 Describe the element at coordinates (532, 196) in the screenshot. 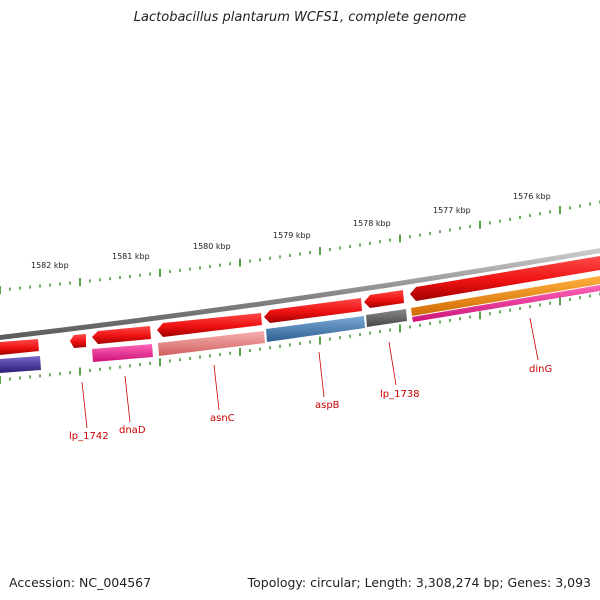

I see `kbp-label-1576: 1576 kbp` at that location.